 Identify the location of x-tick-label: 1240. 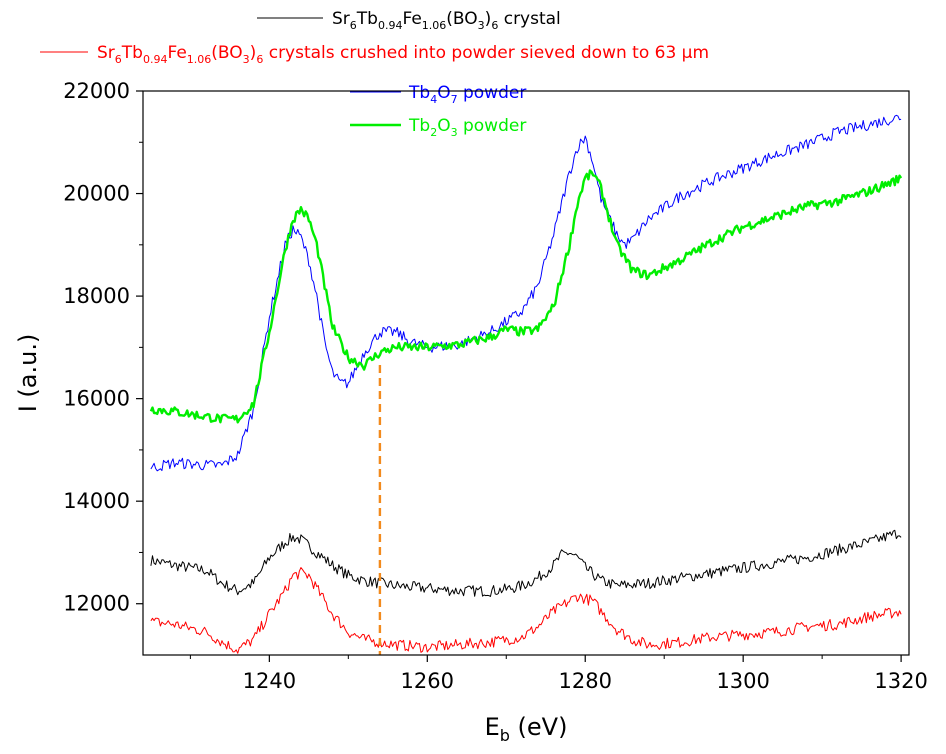
(269, 681).